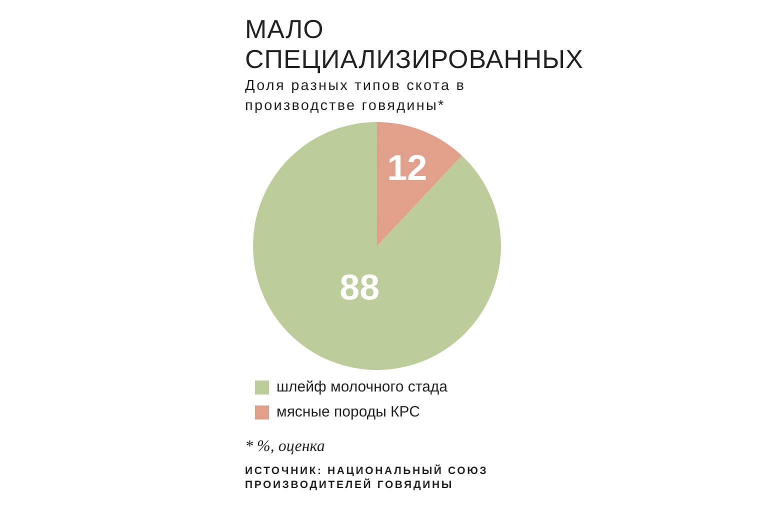 The height and width of the screenshot is (520, 780). What do you see at coordinates (348, 412) in the screenshot?
I see `legend-label: мясные породы КРС` at bounding box center [348, 412].